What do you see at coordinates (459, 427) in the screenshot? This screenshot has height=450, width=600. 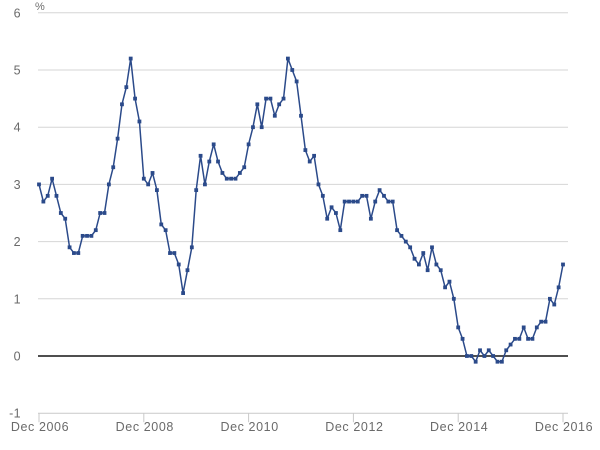 I see `x-tick-label: Dec 2014` at bounding box center [459, 427].